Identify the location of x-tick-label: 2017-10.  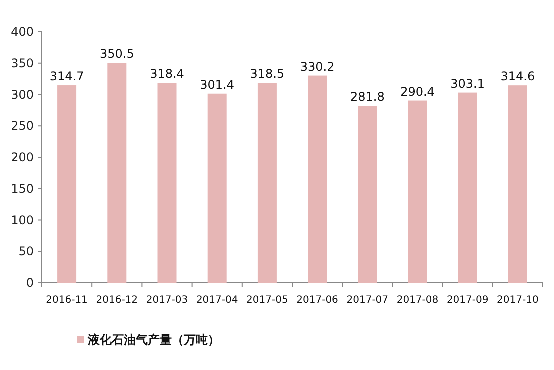
(518, 300).